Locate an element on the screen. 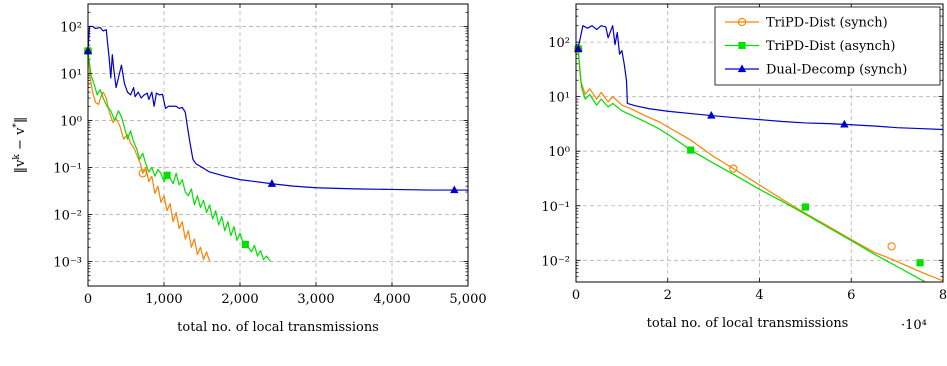 The width and height of the screenshot is (947, 366). y-axis-label-part: ‖v is located at coordinates (20, 166).